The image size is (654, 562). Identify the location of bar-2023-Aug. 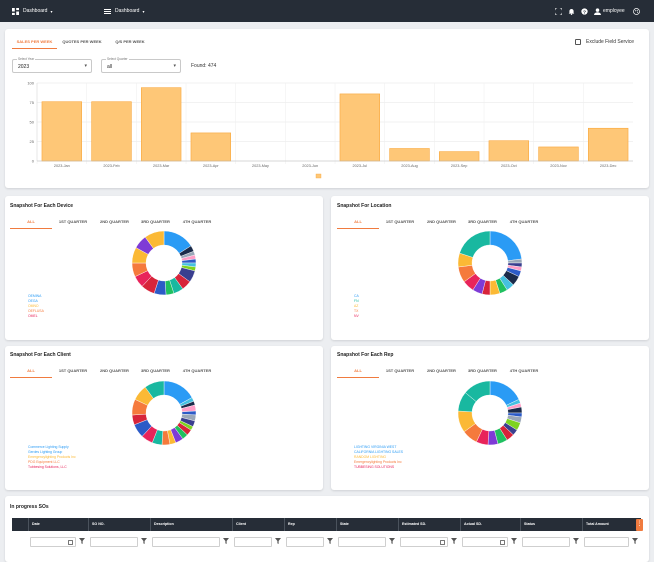
(409, 155).